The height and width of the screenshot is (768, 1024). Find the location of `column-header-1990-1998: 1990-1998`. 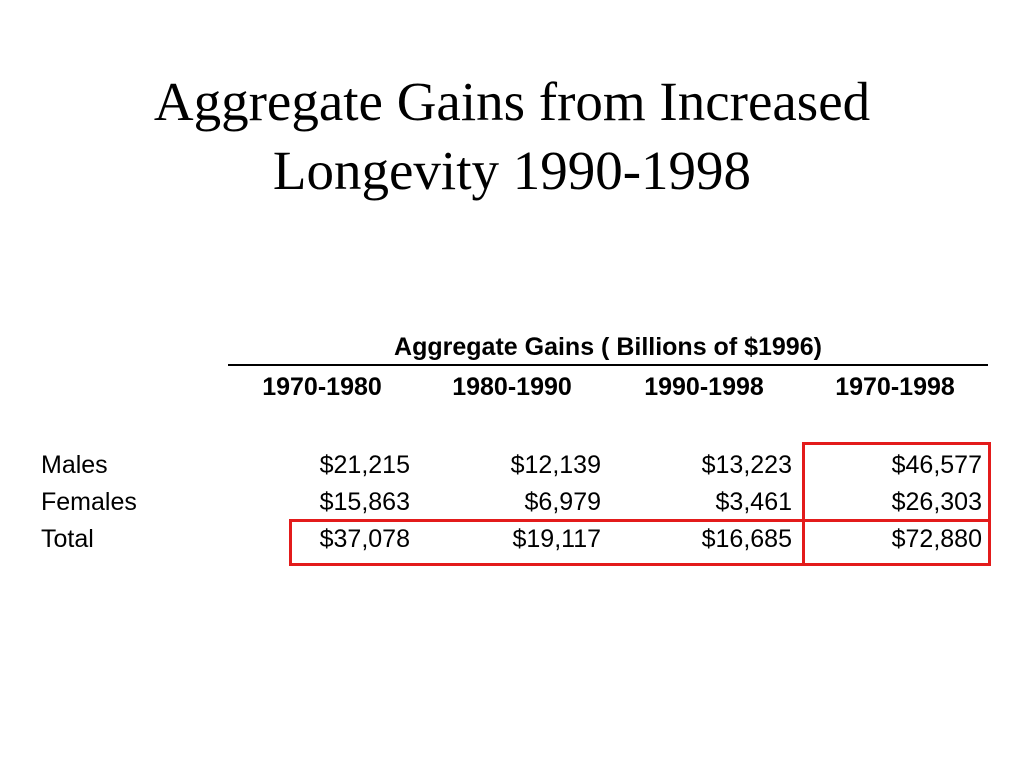

column-header-1990-1998: 1990-1998 is located at coordinates (704, 387).